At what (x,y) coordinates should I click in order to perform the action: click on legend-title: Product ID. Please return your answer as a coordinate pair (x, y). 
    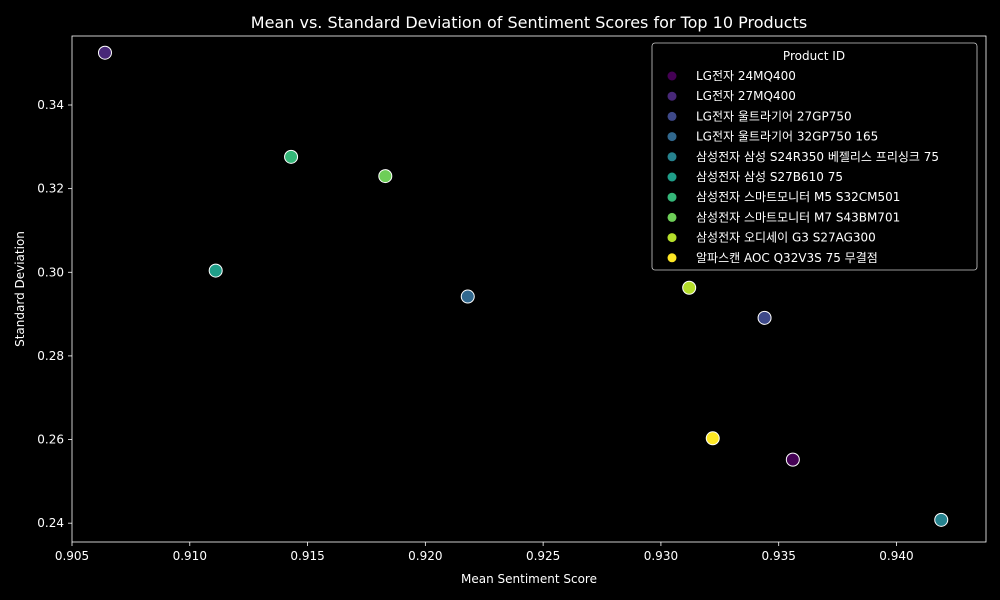
    Looking at the image, I should click on (814, 56).